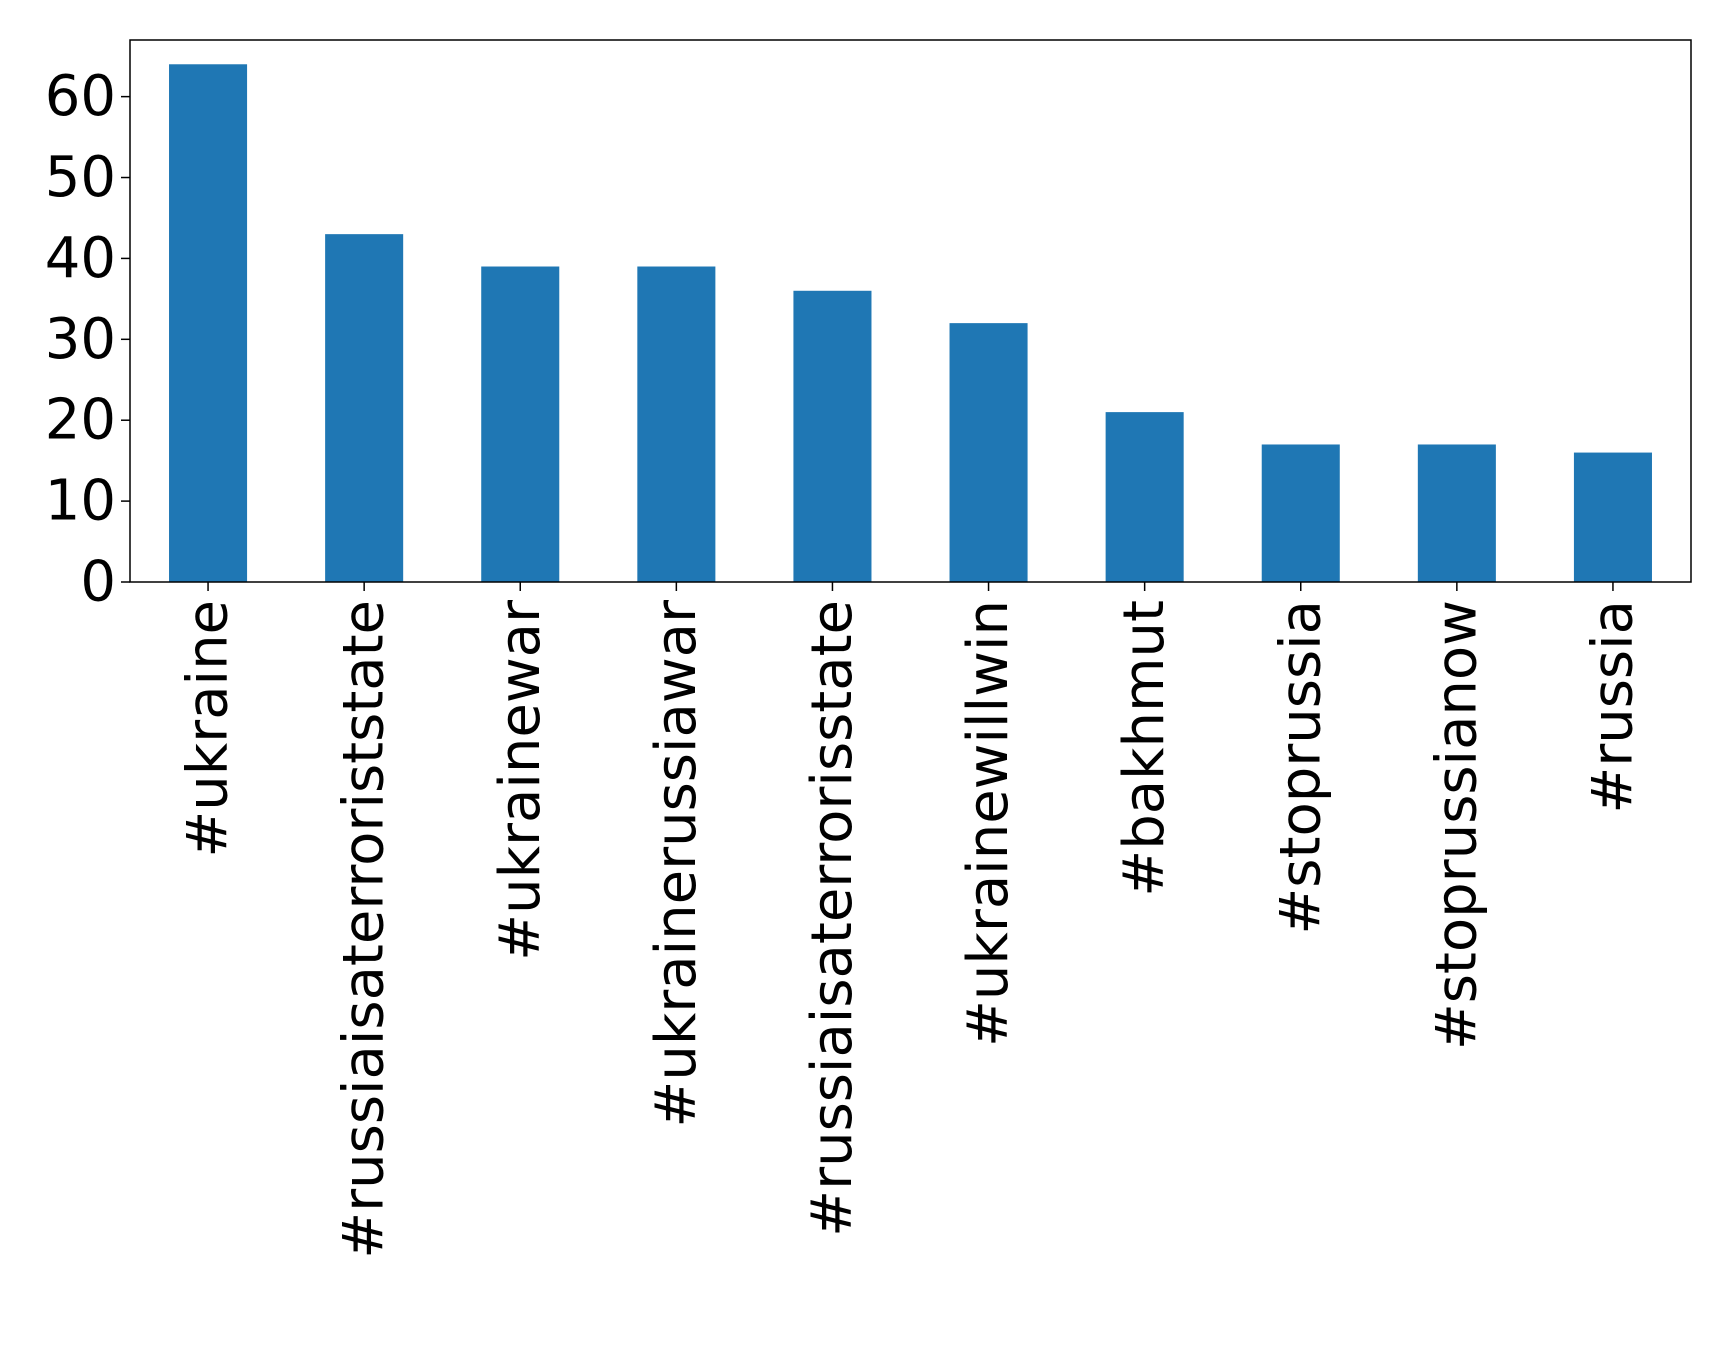 The width and height of the screenshot is (1719, 1368). Describe the element at coordinates (520, 780) in the screenshot. I see `x-tick-label-2: #ukrainewar` at that location.